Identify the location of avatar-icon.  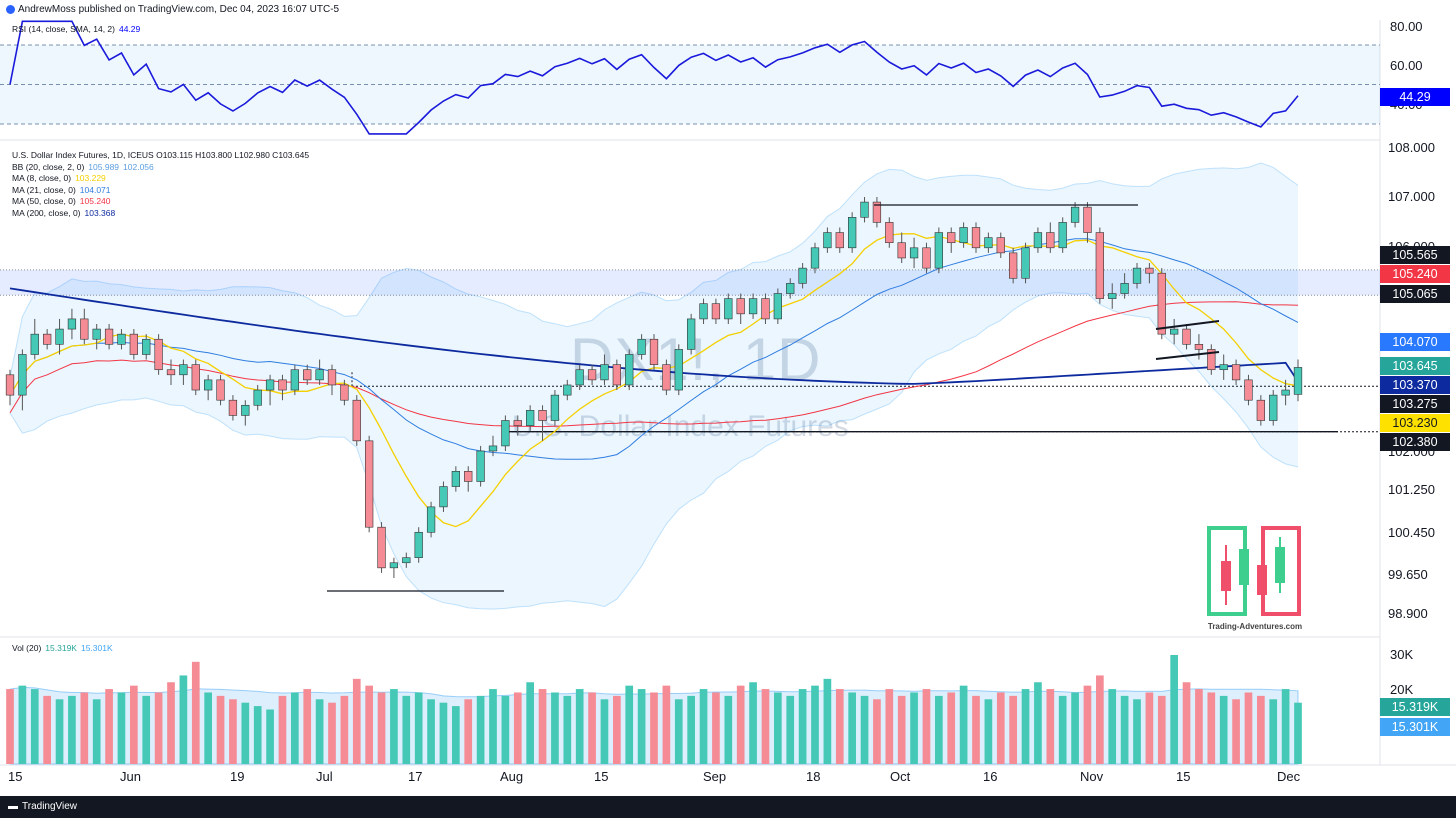
(10, 9).